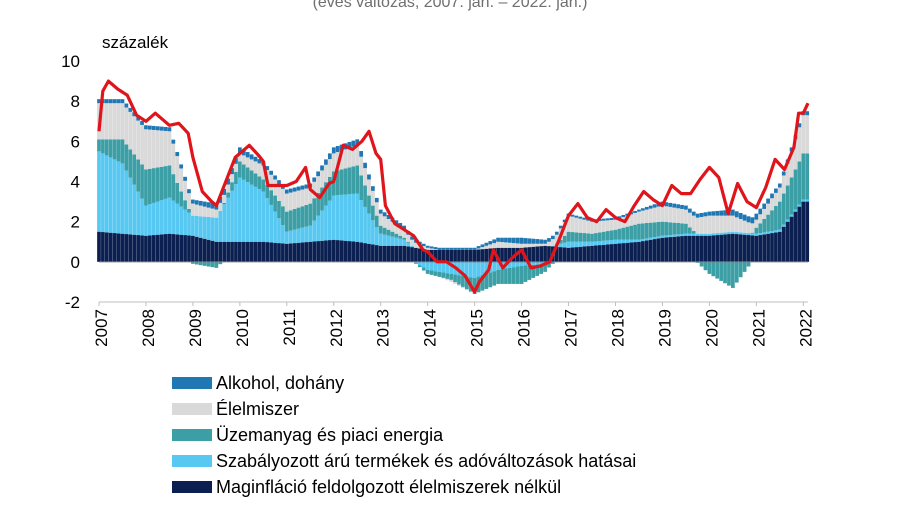 The image size is (900, 505). I want to click on x-tick-label: 2020, so click(711, 328).